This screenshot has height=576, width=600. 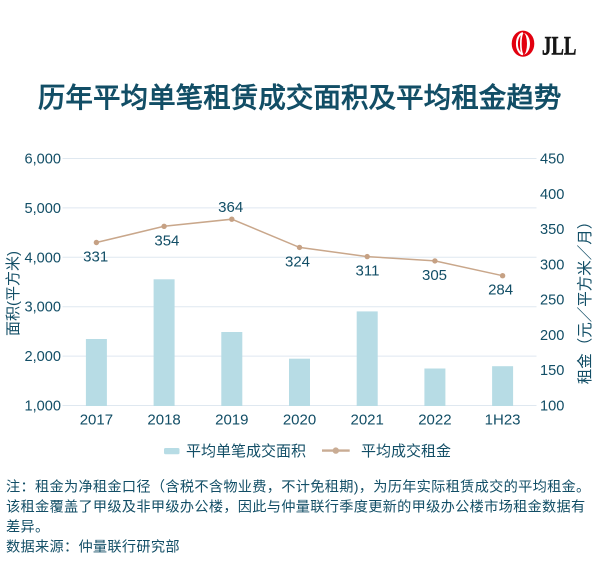 I want to click on svg-text: 200, so click(x=552, y=336).